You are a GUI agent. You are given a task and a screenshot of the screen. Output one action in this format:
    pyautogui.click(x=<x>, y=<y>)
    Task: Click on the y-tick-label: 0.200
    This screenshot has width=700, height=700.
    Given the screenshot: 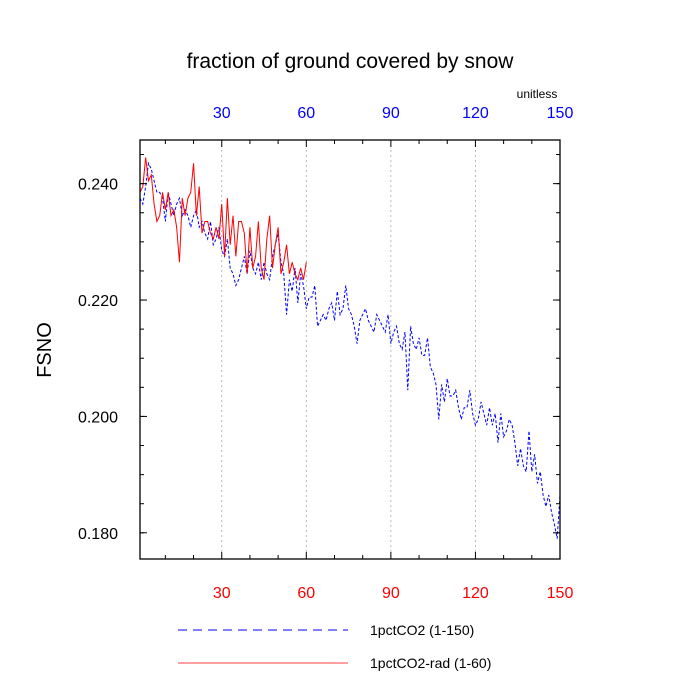 What is the action you would take?
    pyautogui.click(x=98, y=417)
    